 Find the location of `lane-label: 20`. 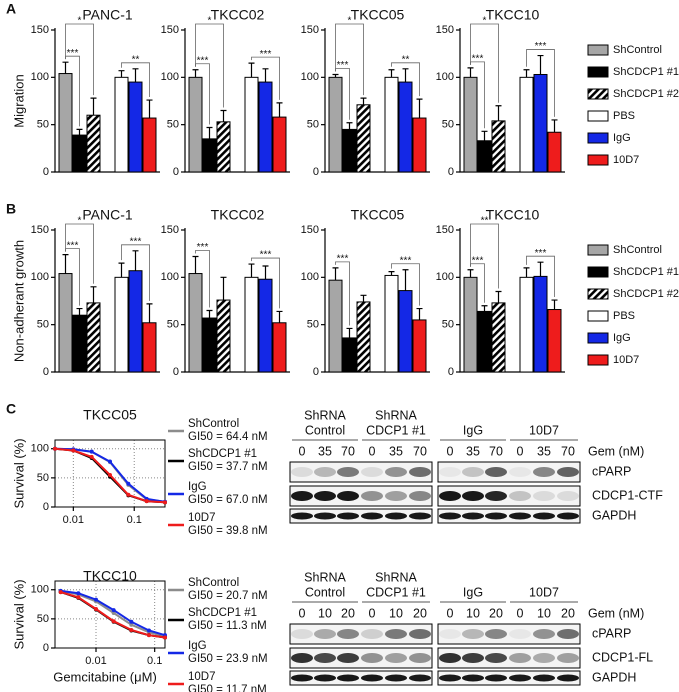

lane-label: 20 is located at coordinates (496, 613).